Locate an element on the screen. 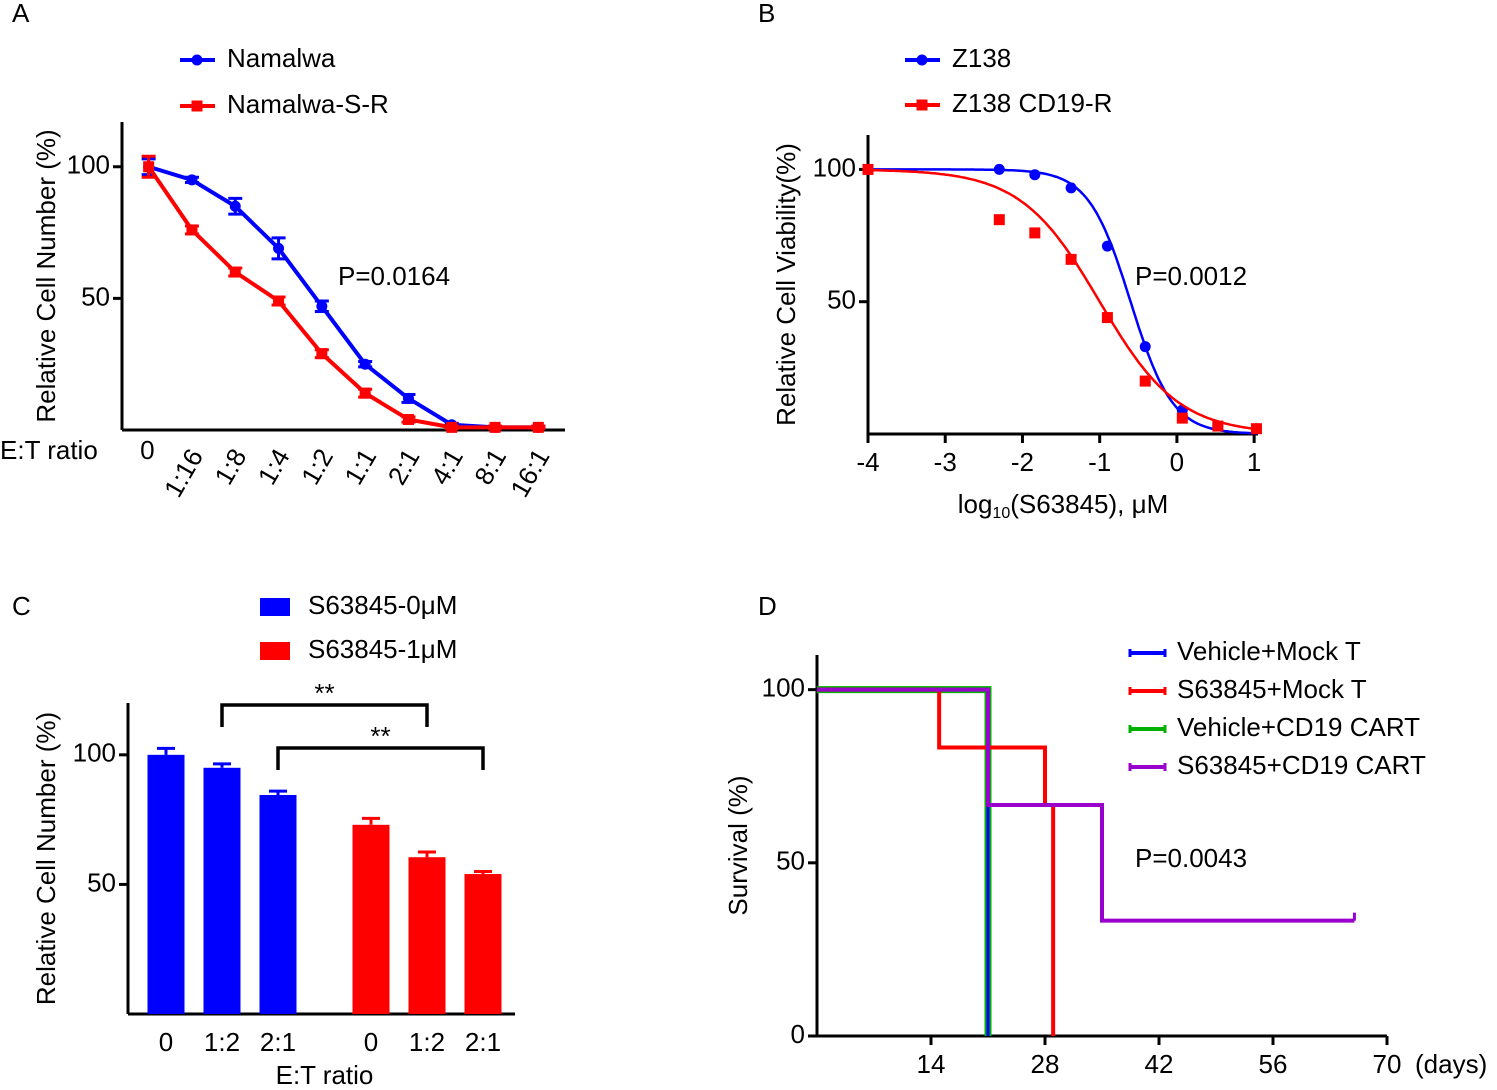 Image resolution: width=1497 pixels, height=1090 pixels. x-axis-title: (days) is located at coordinates (1451, 1064).